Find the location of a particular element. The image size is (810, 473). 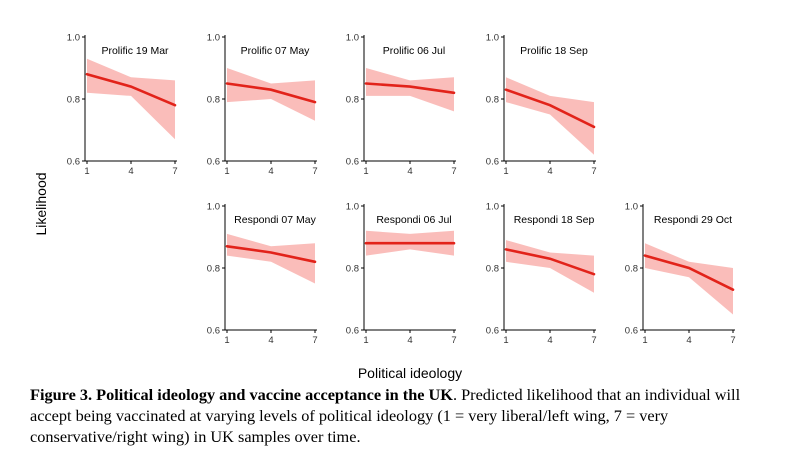

panel-title: Respondi 07 May is located at coordinates (275, 220).